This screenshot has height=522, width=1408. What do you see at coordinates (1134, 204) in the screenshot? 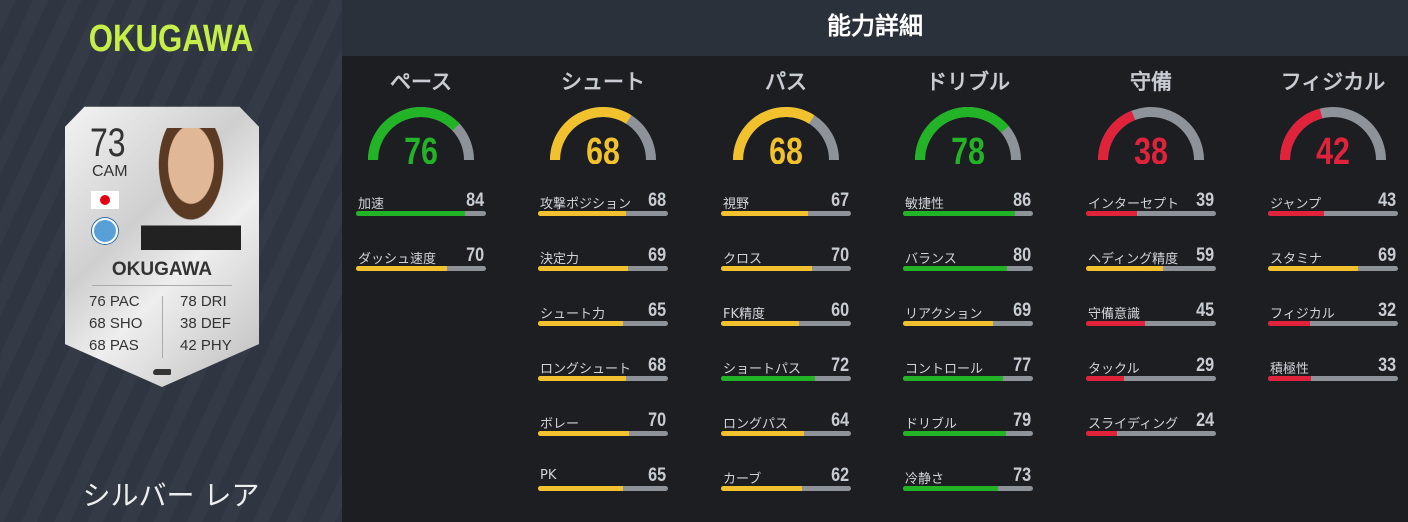
I see `stat-label: インターセプト` at bounding box center [1134, 204].